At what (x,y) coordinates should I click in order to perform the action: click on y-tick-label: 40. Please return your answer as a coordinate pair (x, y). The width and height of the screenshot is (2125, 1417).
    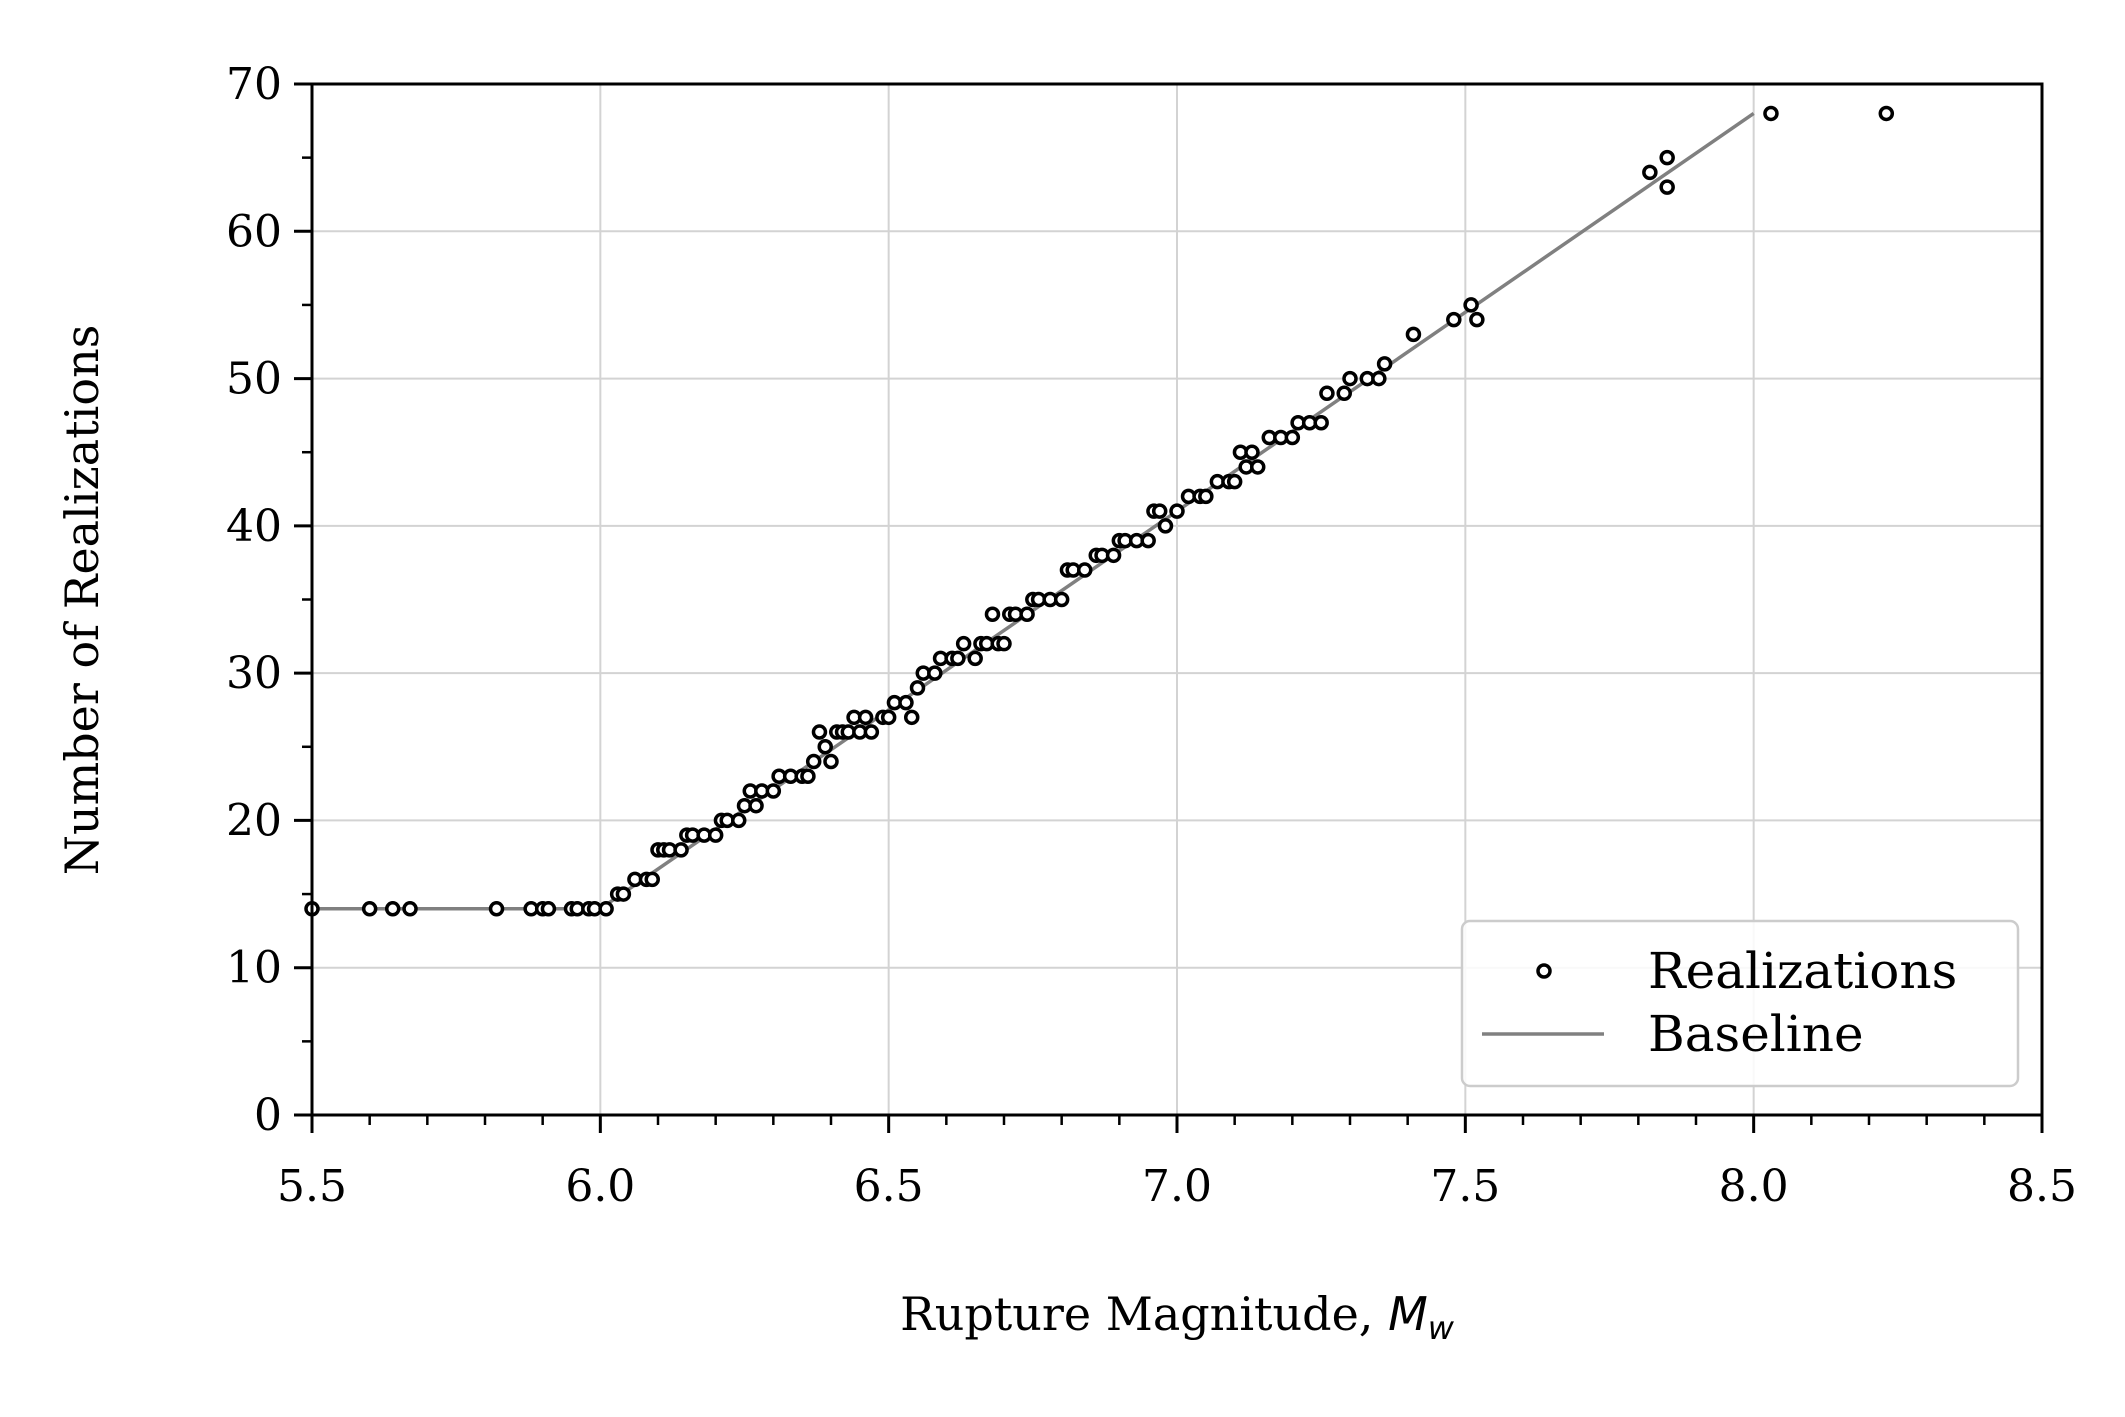
    Looking at the image, I should click on (254, 526).